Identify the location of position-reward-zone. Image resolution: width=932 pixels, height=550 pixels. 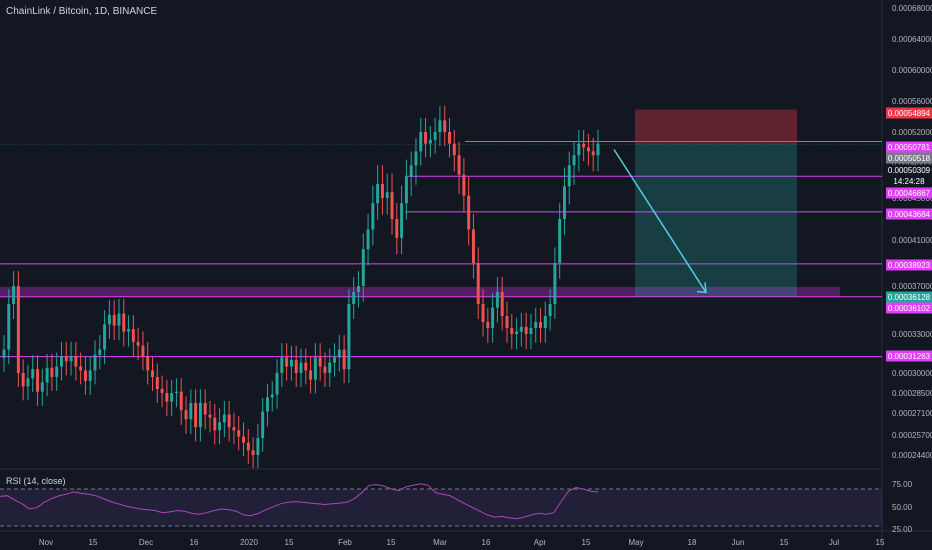
(716, 220).